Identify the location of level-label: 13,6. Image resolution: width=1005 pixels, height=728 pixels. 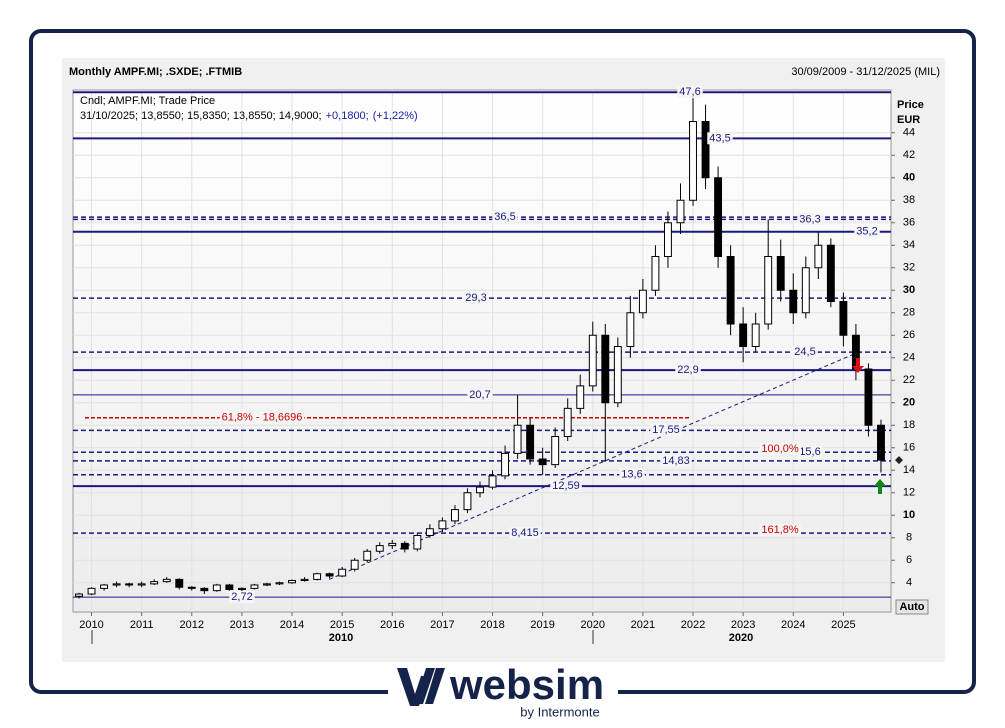
(631, 475).